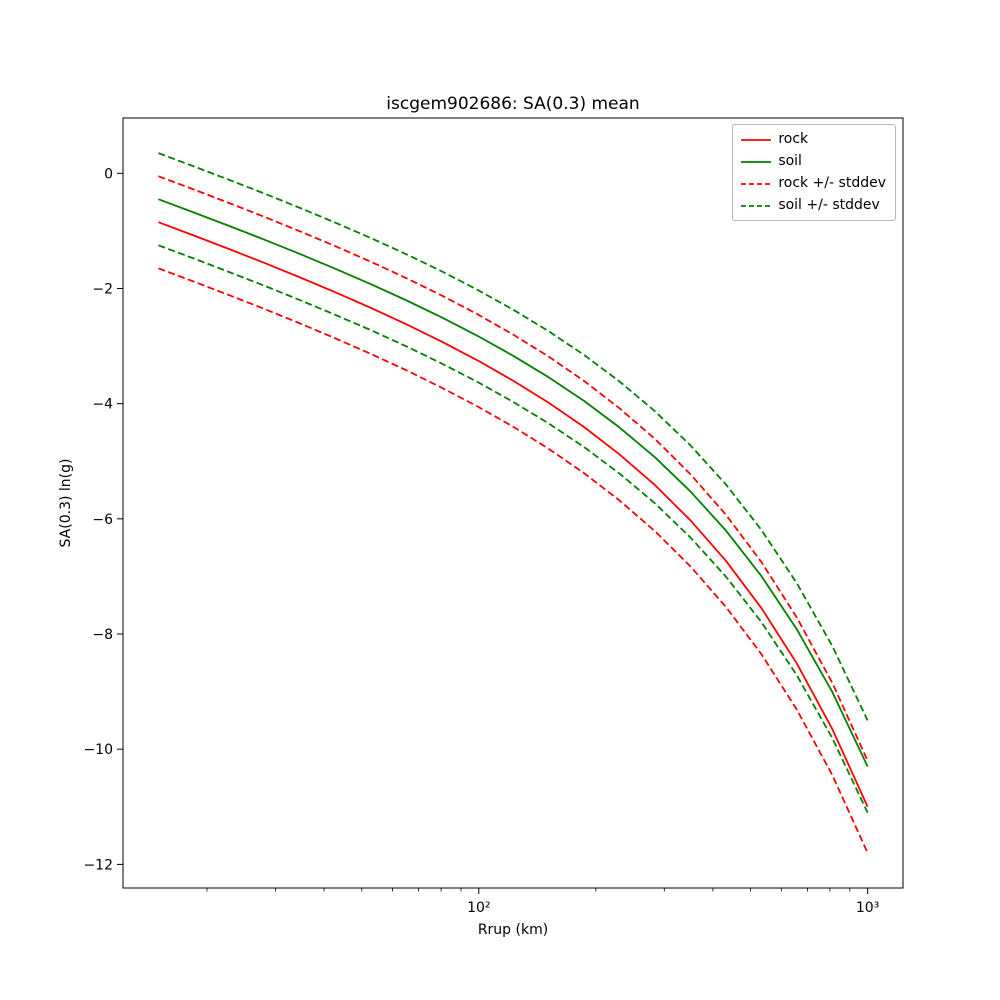 The image size is (1000, 1000). Describe the element at coordinates (98, 750) in the screenshot. I see `y-tick-label: −10` at that location.